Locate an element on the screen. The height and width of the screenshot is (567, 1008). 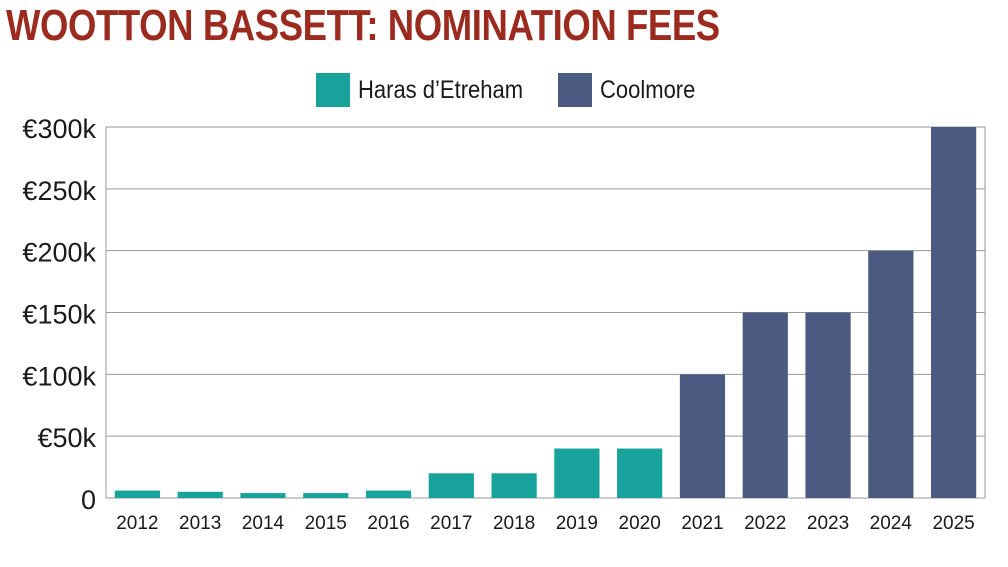
bar-2017 is located at coordinates (451, 485).